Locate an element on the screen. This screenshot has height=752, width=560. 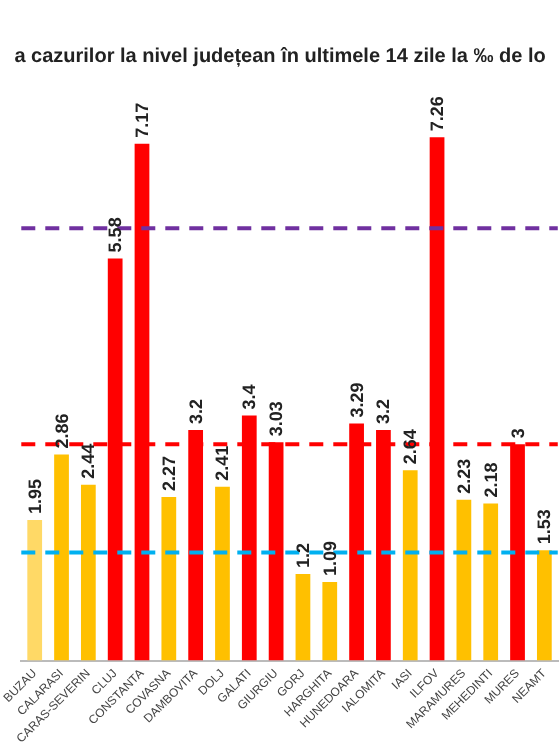
data-label: 2.23 is located at coordinates (463, 476).